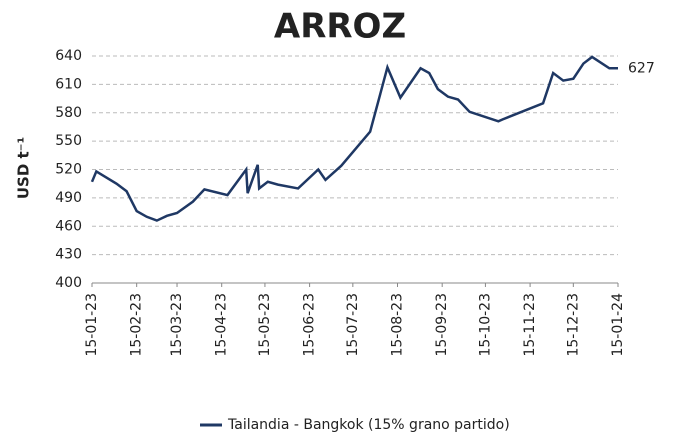 The image size is (673, 442). What do you see at coordinates (68, 170) in the screenshot?
I see `y-tick-label: 520` at bounding box center [68, 170].